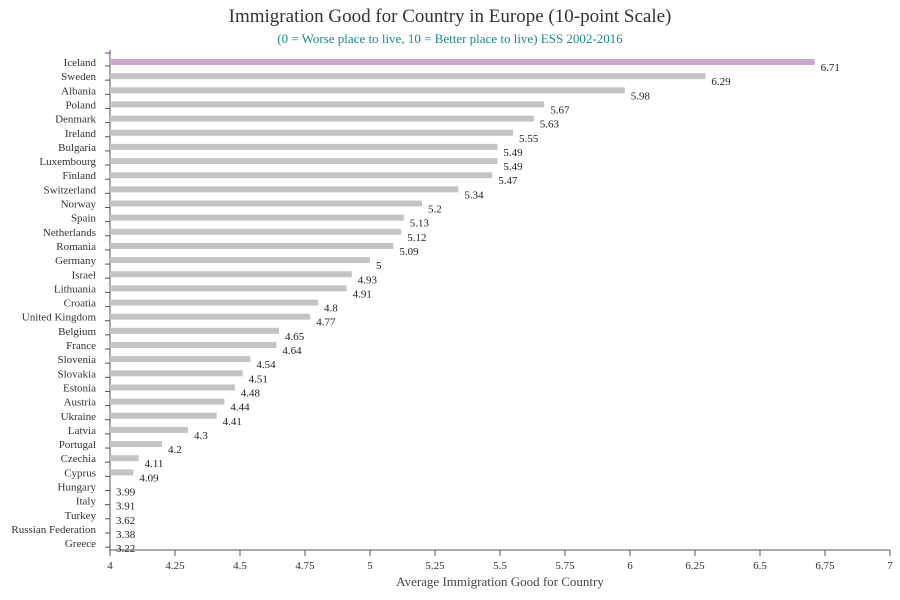  What do you see at coordinates (508, 181) in the screenshot?
I see `data-label: 5.47` at bounding box center [508, 181].